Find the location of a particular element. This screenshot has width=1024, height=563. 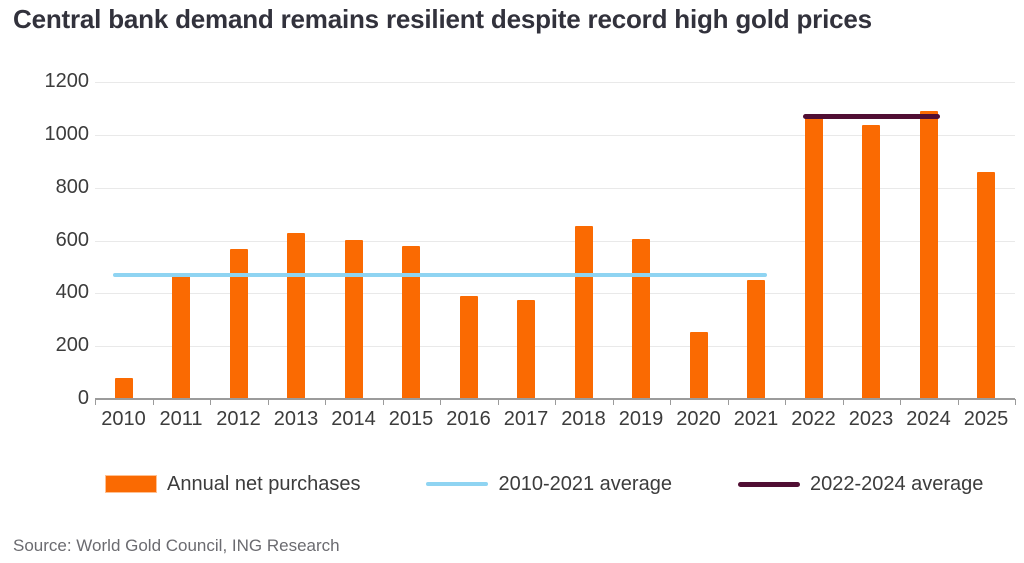

legend-item-2022-2024-average: 2022-2024 average is located at coordinates (860, 484).